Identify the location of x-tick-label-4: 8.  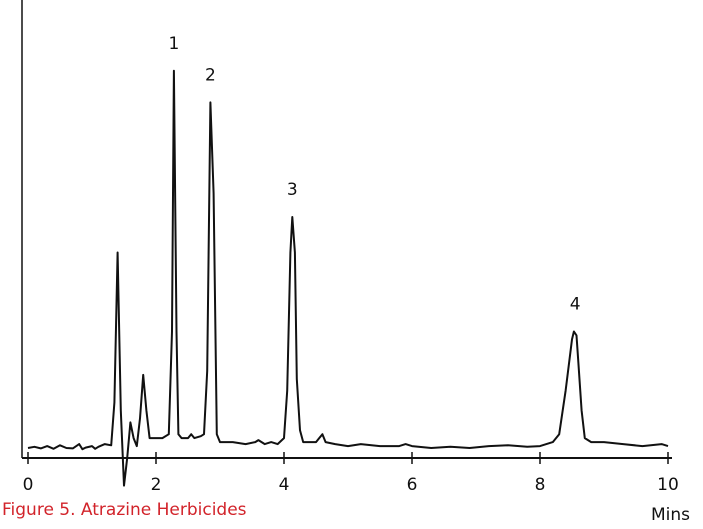
(540, 485).